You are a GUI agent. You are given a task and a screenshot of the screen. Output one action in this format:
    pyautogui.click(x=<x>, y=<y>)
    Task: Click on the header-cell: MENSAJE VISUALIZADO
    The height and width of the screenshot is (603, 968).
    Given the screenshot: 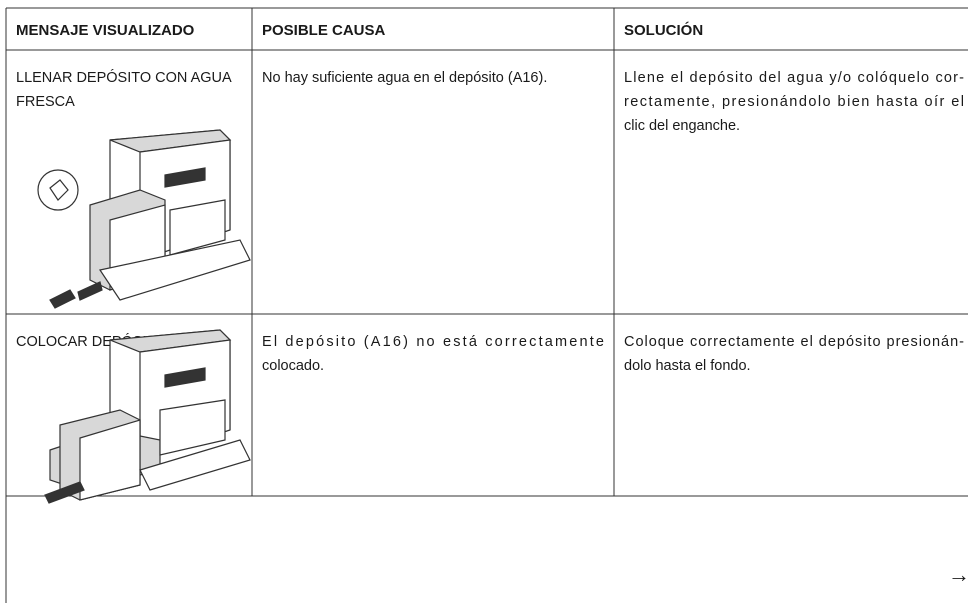 What is the action you would take?
    pyautogui.click(x=105, y=30)
    